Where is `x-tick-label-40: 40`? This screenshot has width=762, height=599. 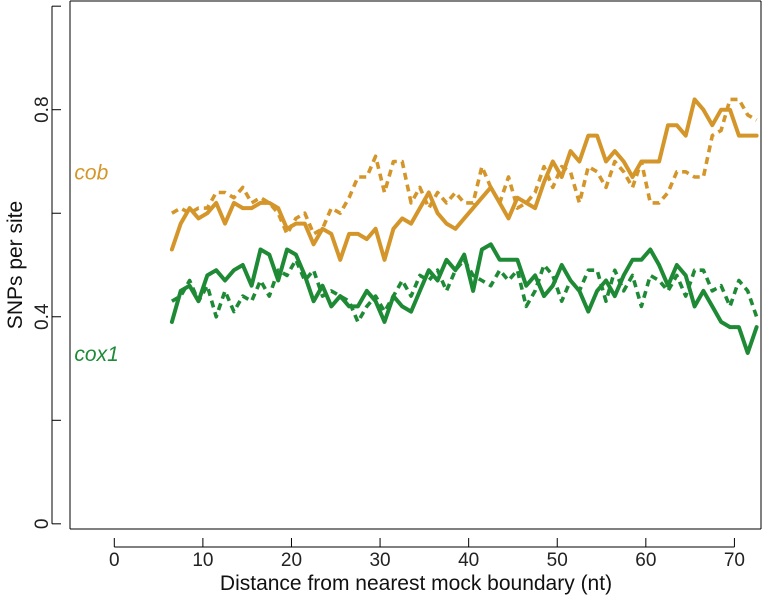 x-tick-label-40: 40 is located at coordinates (468, 560).